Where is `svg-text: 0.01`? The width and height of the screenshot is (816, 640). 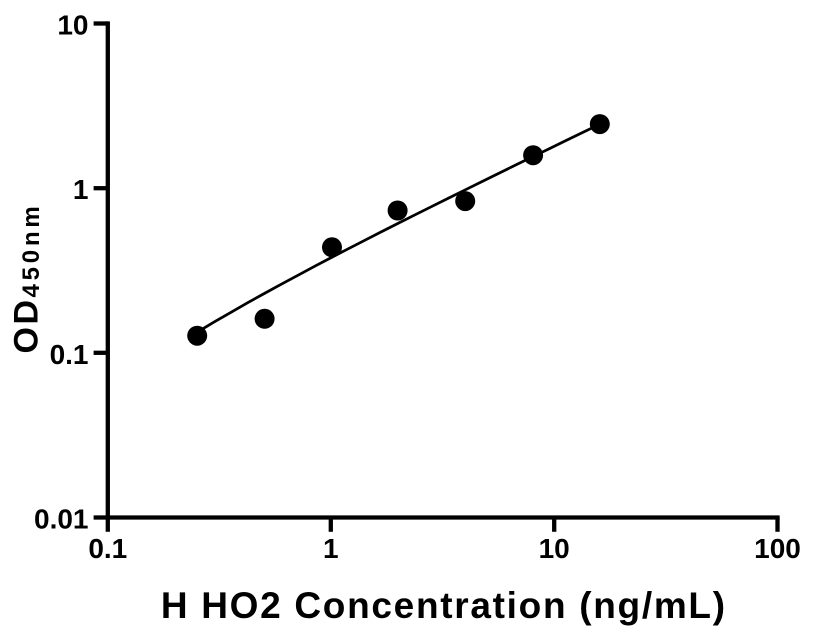 svg-text: 0.01 is located at coordinates (61, 519).